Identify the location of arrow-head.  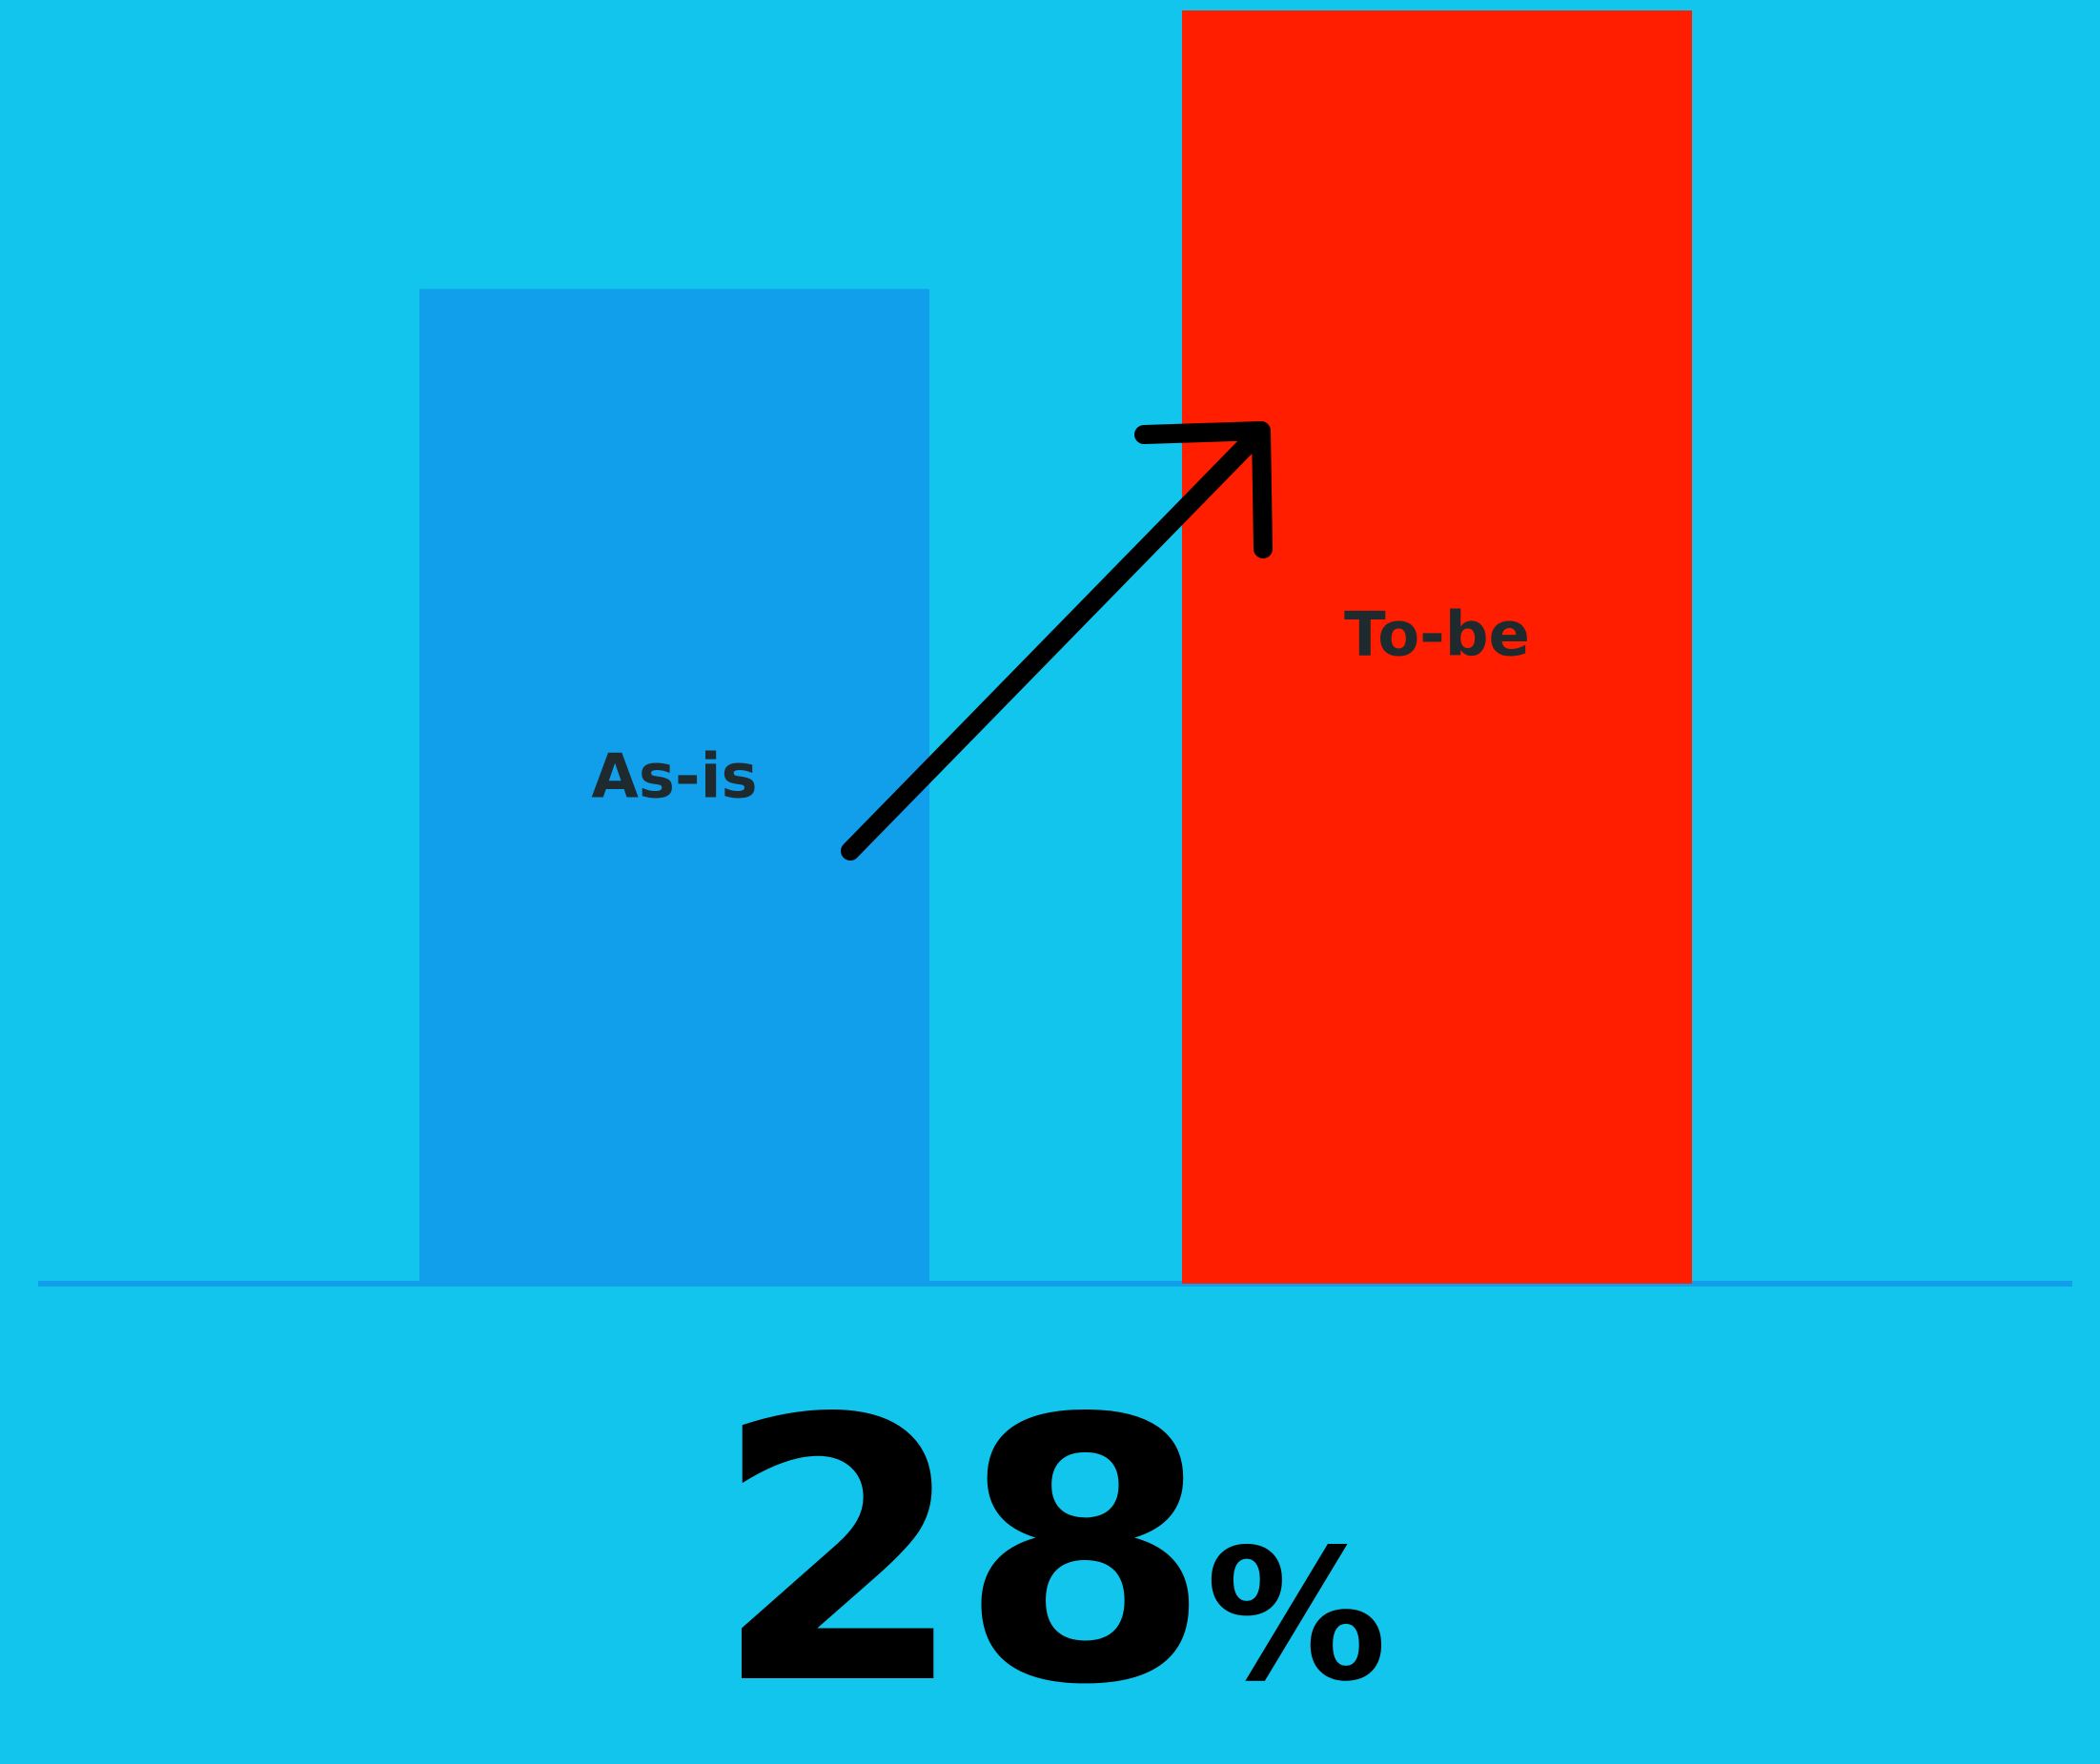
(1203, 490).